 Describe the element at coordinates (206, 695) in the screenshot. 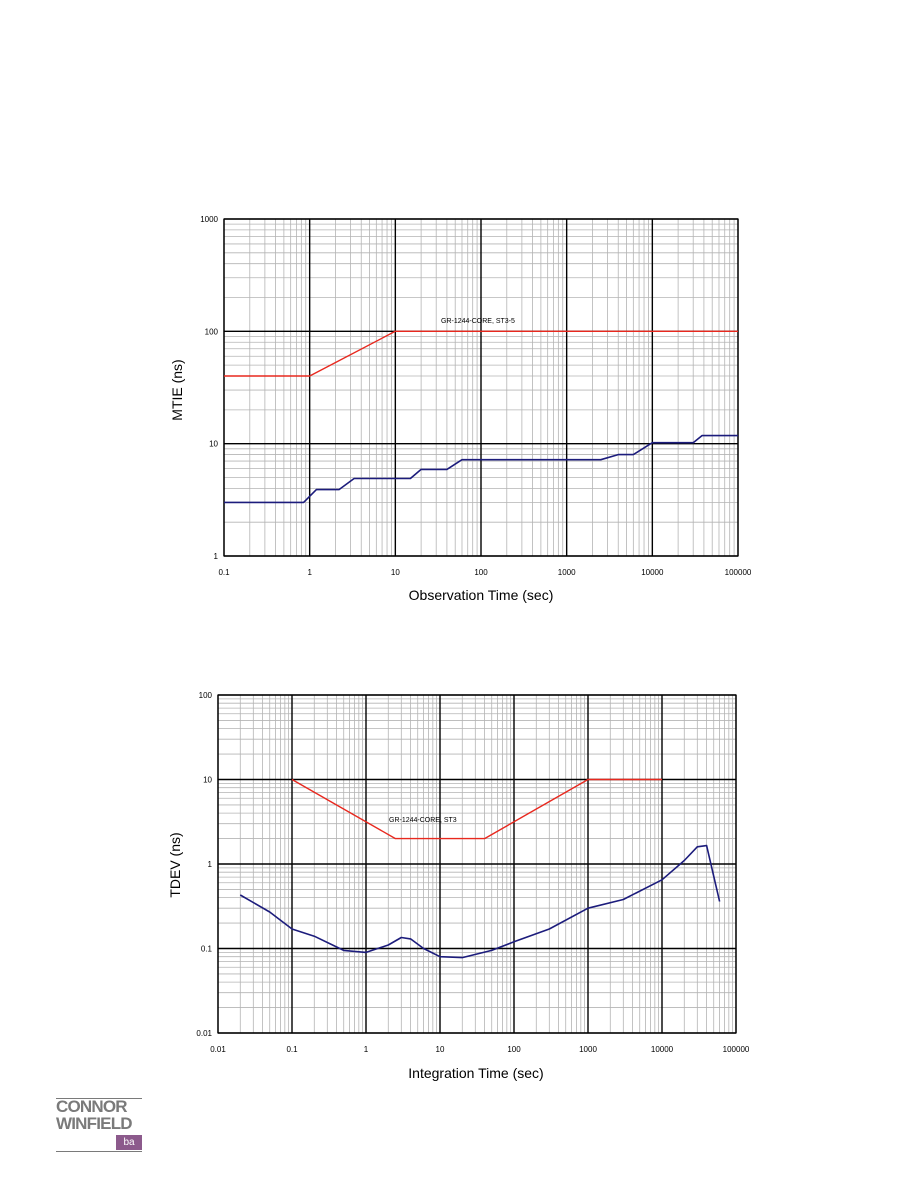

I see `tdev-y-tick-label: 100` at that location.